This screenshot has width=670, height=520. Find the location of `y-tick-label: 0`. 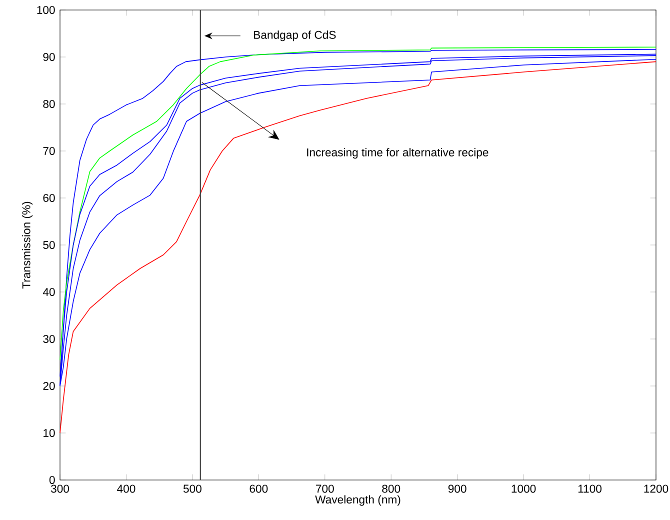

y-tick-label: 0 is located at coordinates (52, 480).